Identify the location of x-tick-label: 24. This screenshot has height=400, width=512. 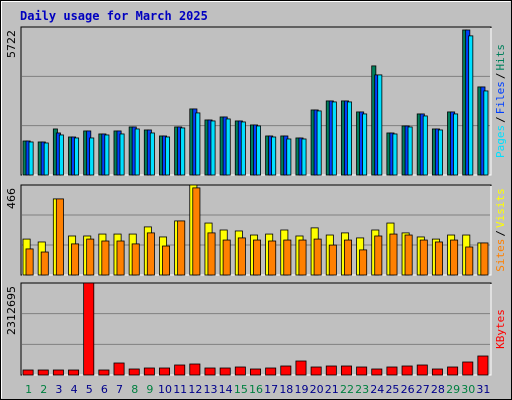
(377, 389).